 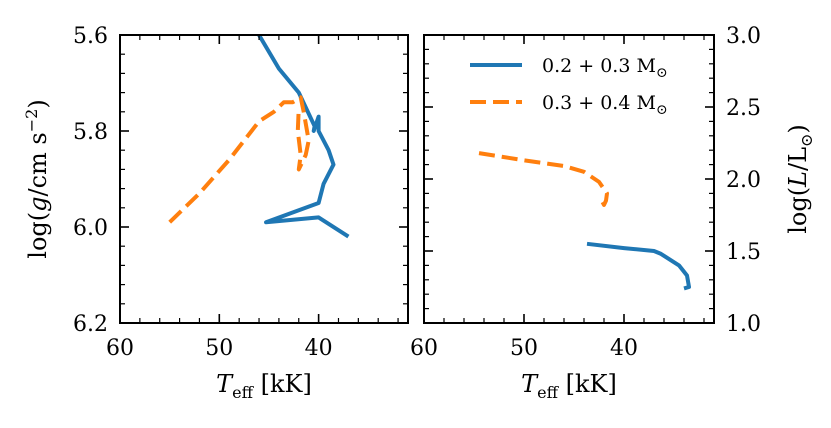 What do you see at coordinates (319, 348) in the screenshot?
I see `left-x-tick-label-2: 40` at bounding box center [319, 348].